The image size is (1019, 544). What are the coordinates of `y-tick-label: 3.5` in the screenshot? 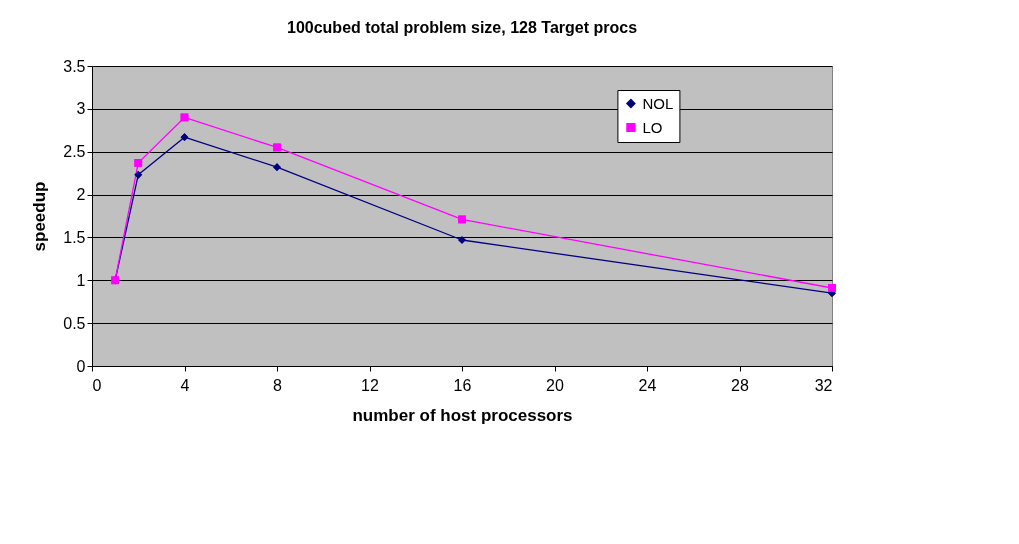 It's located at (74, 66).